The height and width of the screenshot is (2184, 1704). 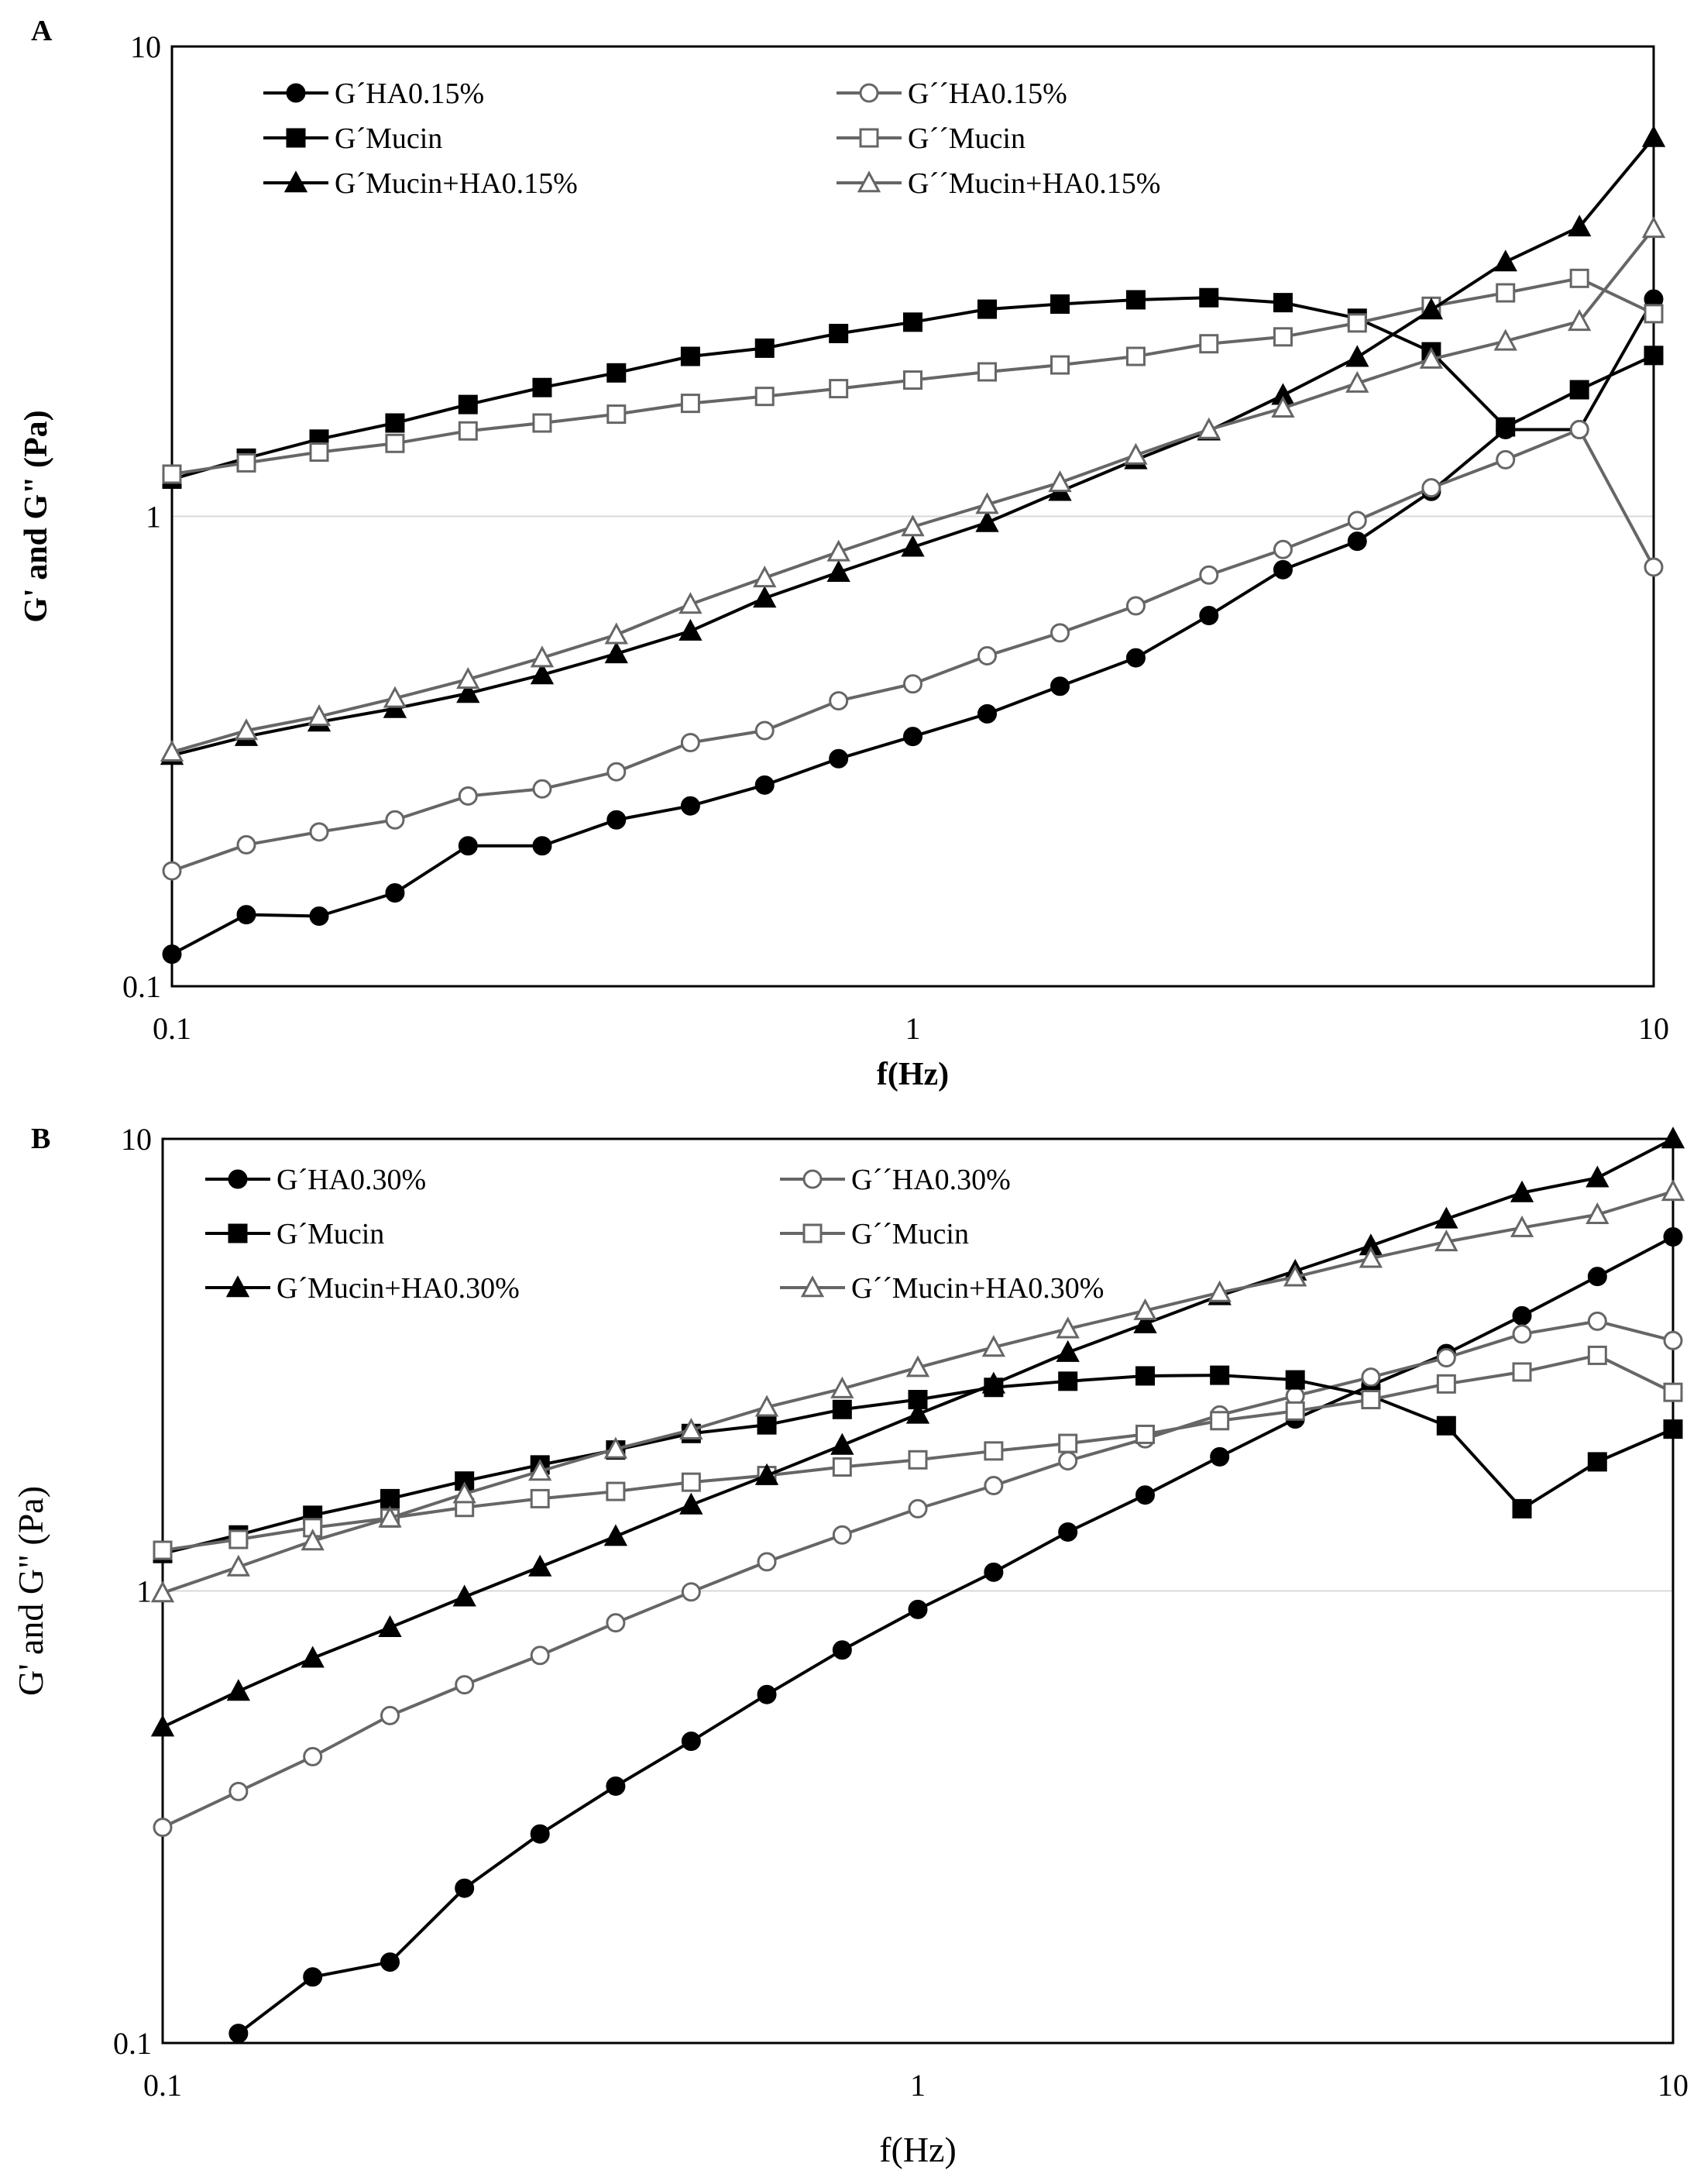 What do you see at coordinates (895, 1180) in the screenshot?
I see `legend-item: G´´HA0.30%` at bounding box center [895, 1180].